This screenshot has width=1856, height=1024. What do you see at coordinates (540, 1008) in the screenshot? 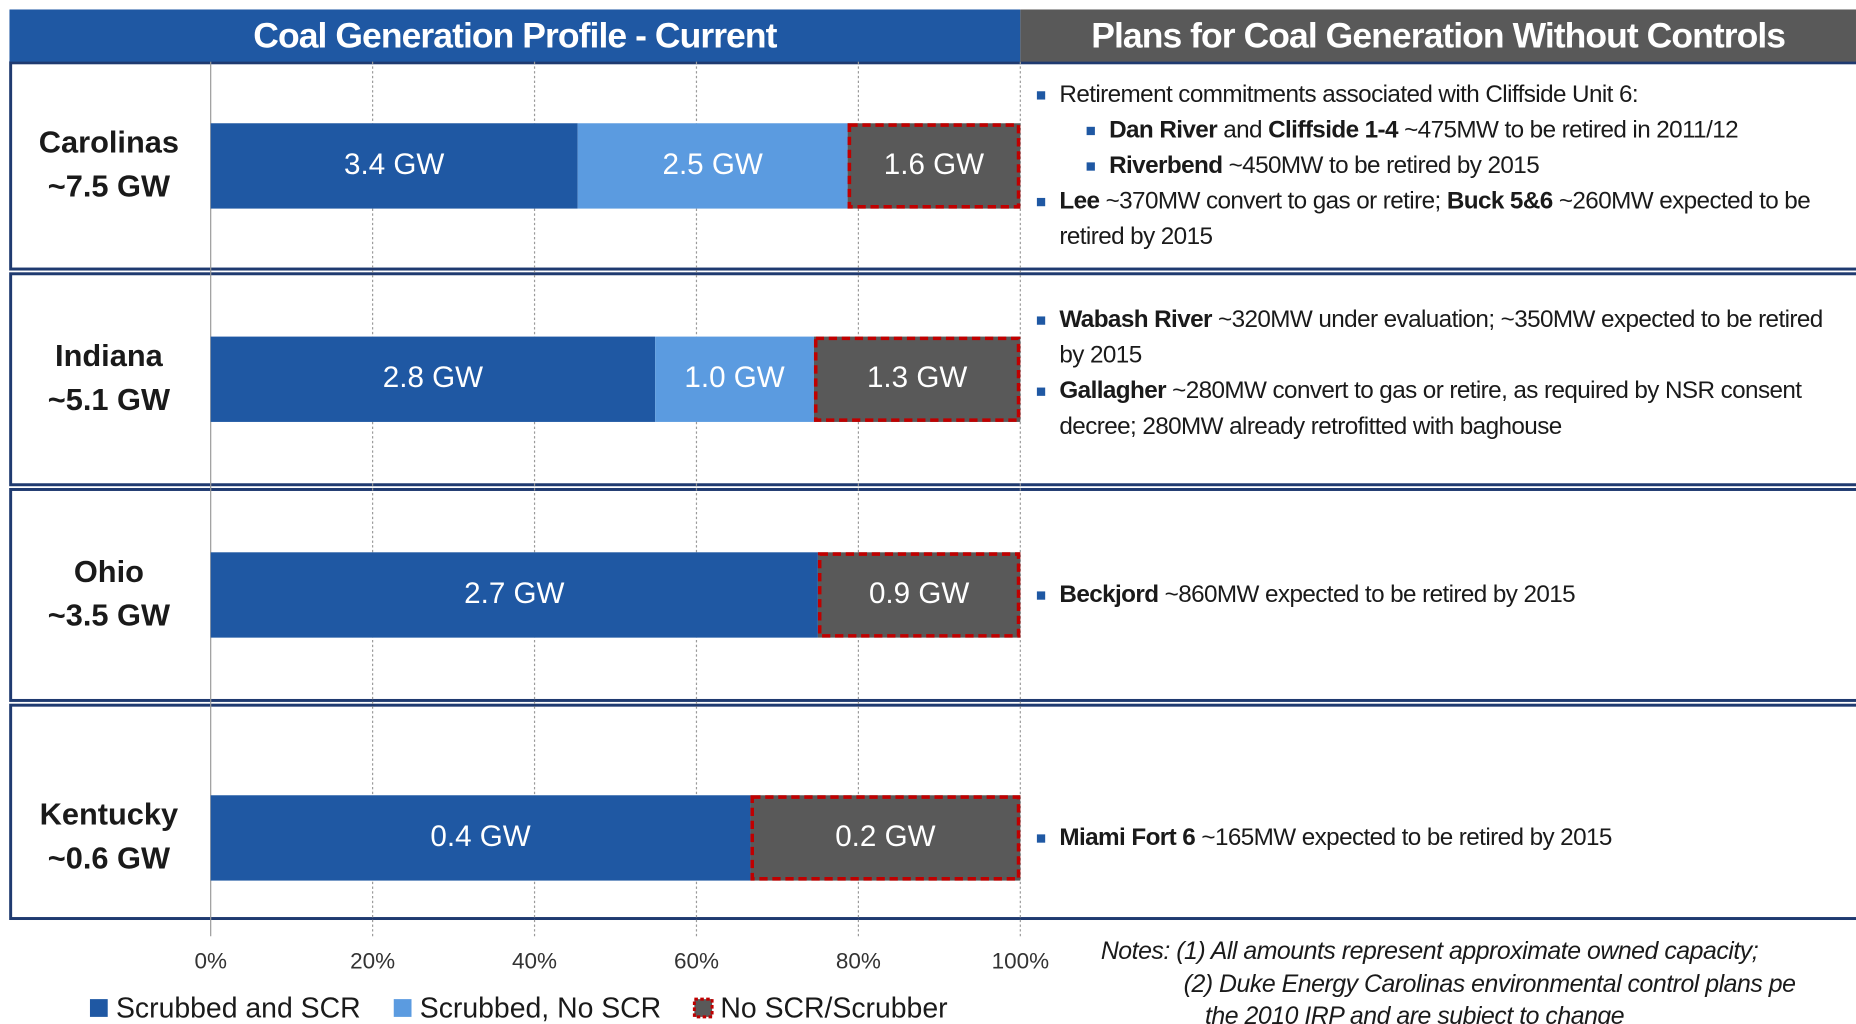
I see `legend-label: Scrubbed, No SCR` at bounding box center [540, 1008].